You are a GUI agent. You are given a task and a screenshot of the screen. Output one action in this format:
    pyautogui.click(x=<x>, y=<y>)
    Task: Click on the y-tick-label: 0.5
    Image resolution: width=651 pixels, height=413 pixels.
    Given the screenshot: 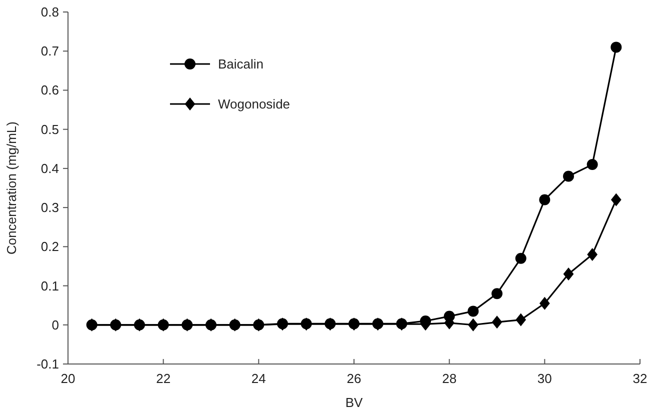 What is the action you would take?
    pyautogui.click(x=49, y=129)
    